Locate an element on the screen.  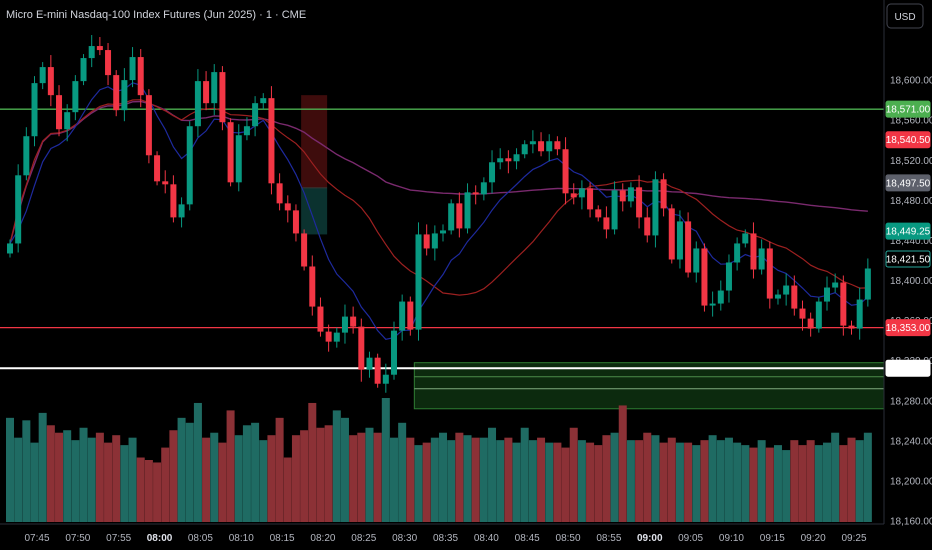
time-tick-label: 08:30 is located at coordinates (404, 538).